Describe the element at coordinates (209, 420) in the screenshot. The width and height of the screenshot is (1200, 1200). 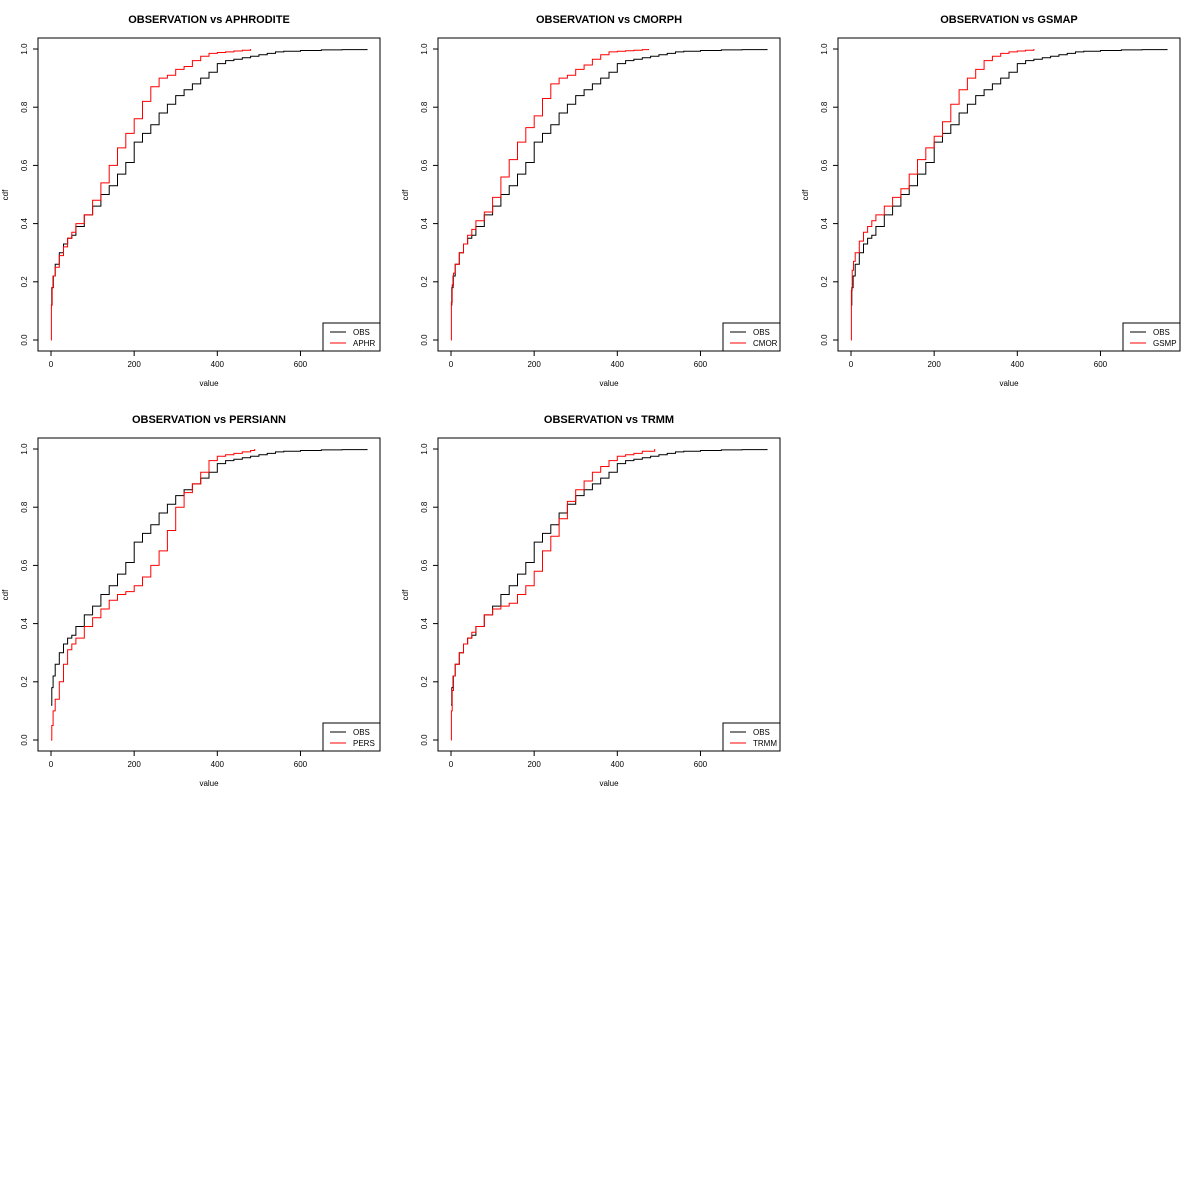
I see `chart-title: OBSERVATION vs PERSIANN` at that location.